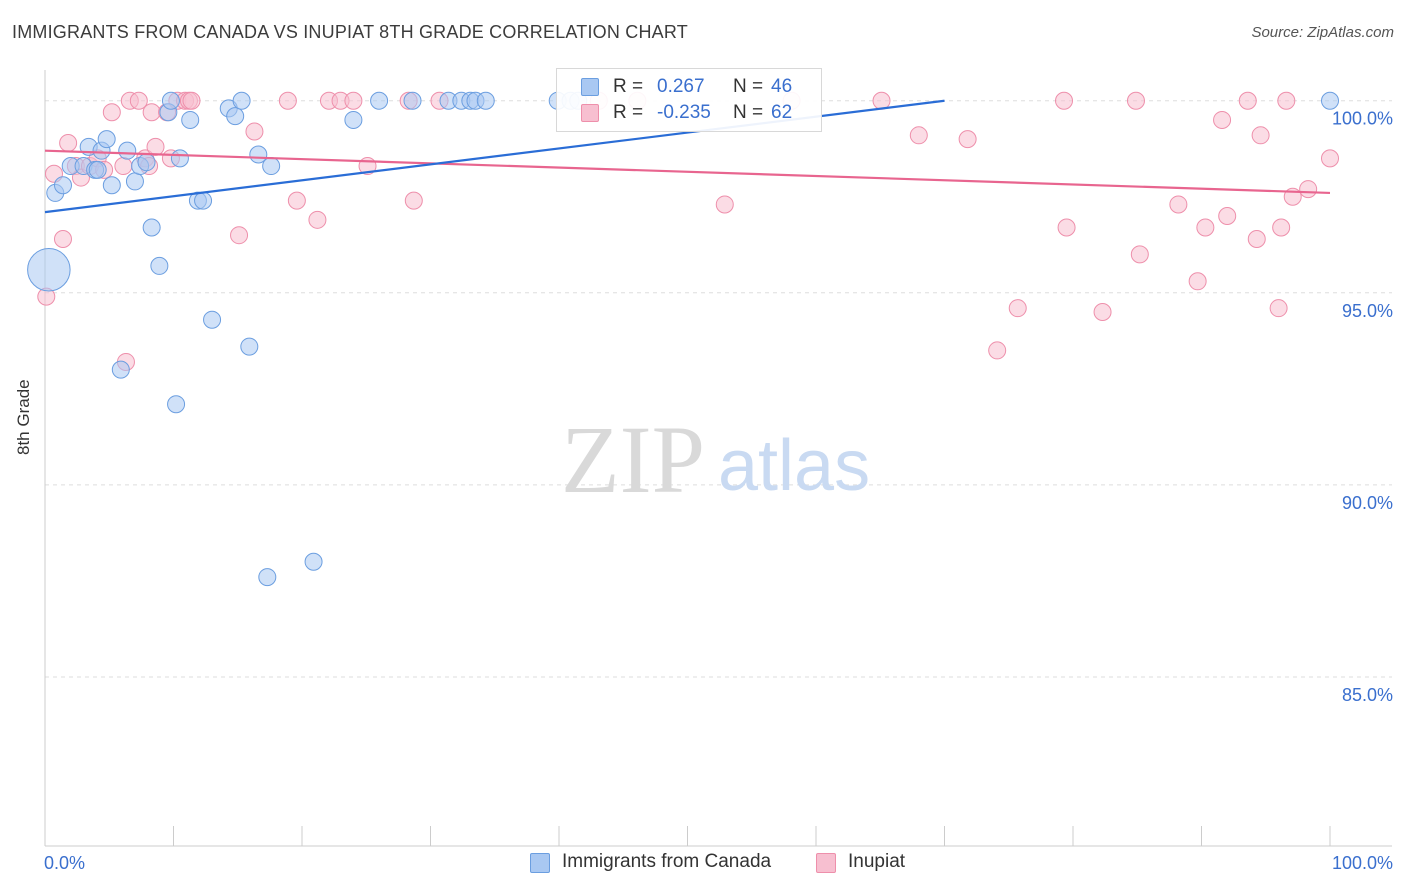  Describe the element at coordinates (1362, 119) in the screenshot. I see `y-tick-label: 100.0%` at that location.